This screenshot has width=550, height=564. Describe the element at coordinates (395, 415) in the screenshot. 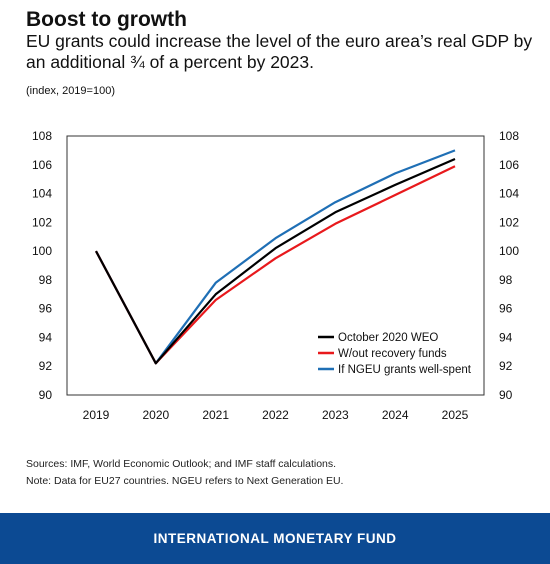

I see `x-tick-label: 2024` at that location.